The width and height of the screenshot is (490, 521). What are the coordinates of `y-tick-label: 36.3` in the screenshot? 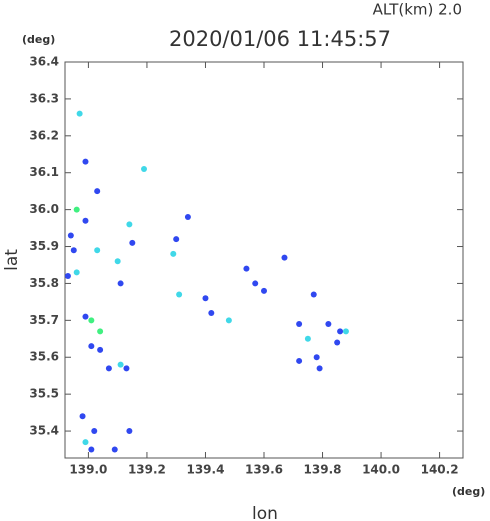 It's located at (44, 98).